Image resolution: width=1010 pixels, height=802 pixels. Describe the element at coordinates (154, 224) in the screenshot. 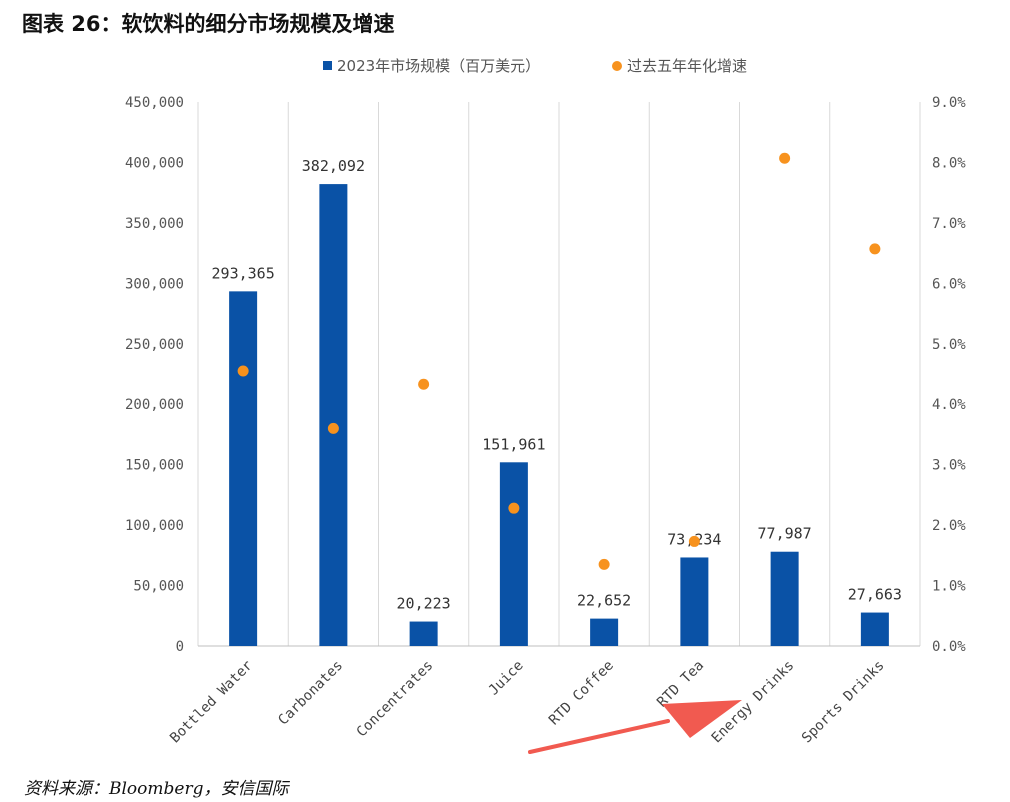

I see `left-tick-label: 350,000` at that location.